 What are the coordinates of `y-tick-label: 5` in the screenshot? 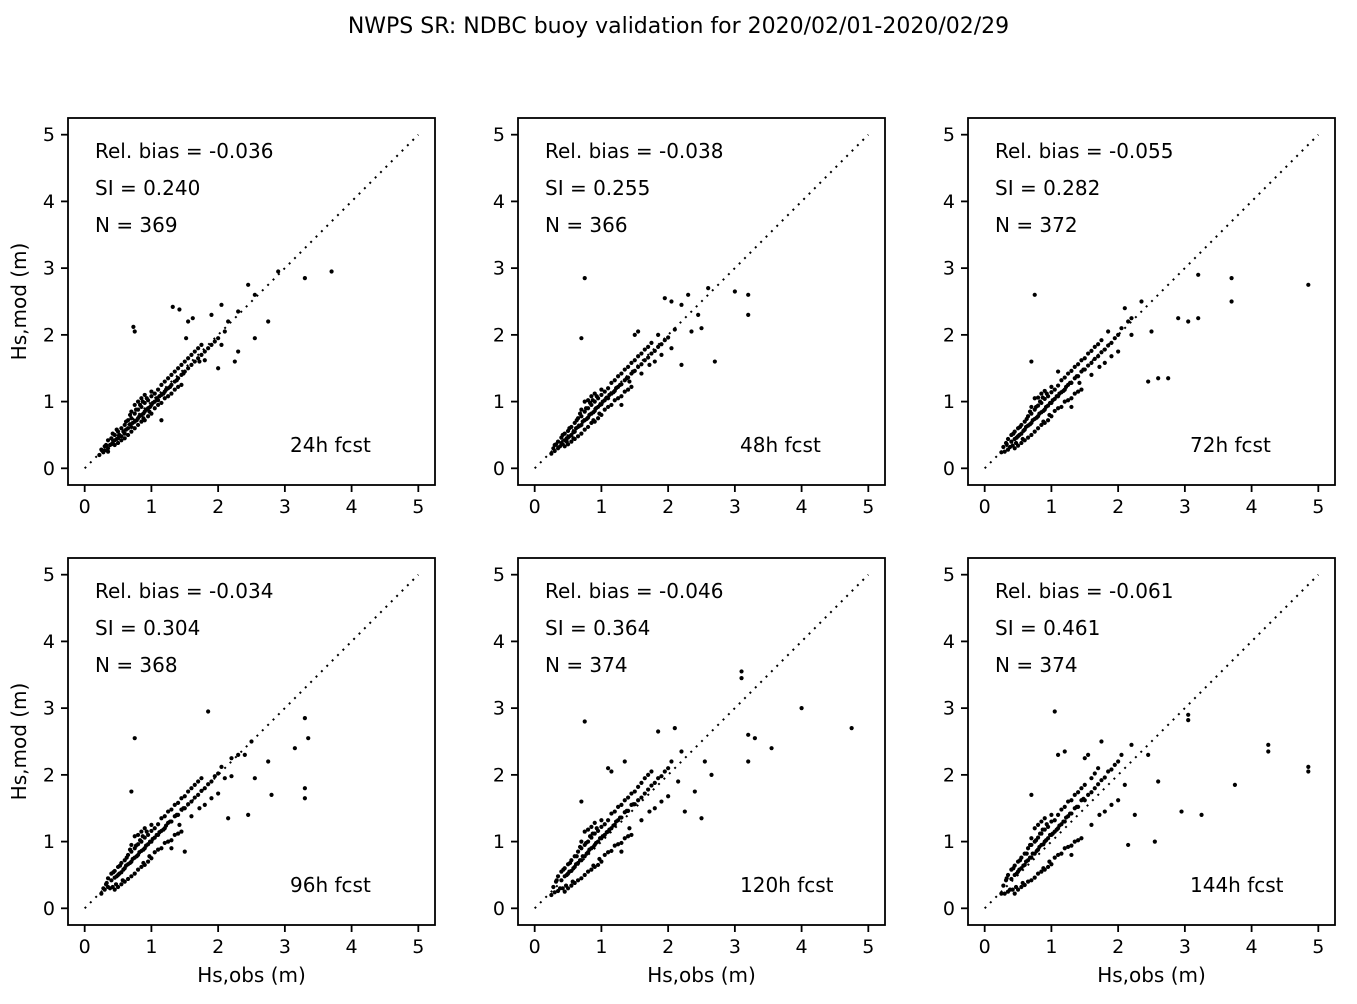 It's located at (49, 575).